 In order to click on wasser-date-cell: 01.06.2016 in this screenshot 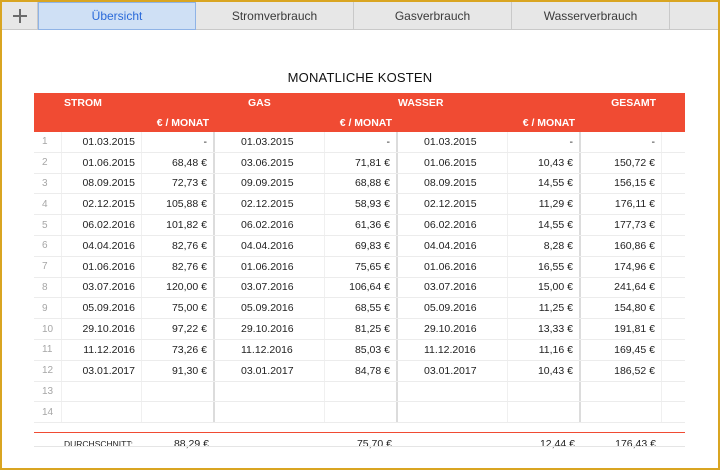, I will do `click(453, 266)`.